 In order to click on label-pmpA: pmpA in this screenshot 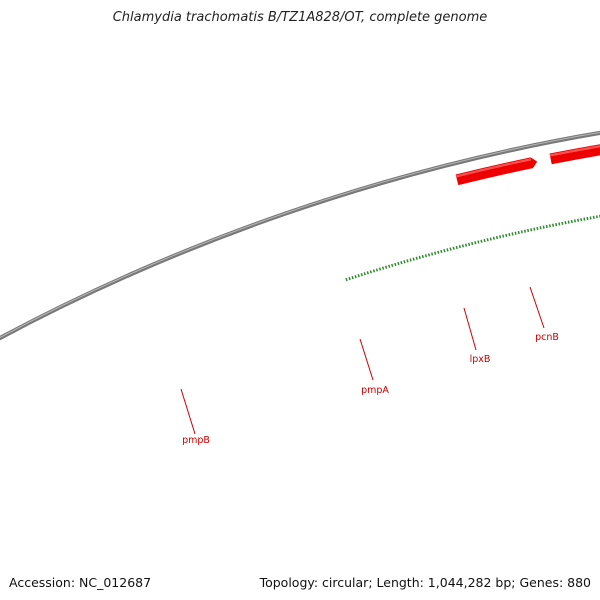, I will do `click(375, 390)`.